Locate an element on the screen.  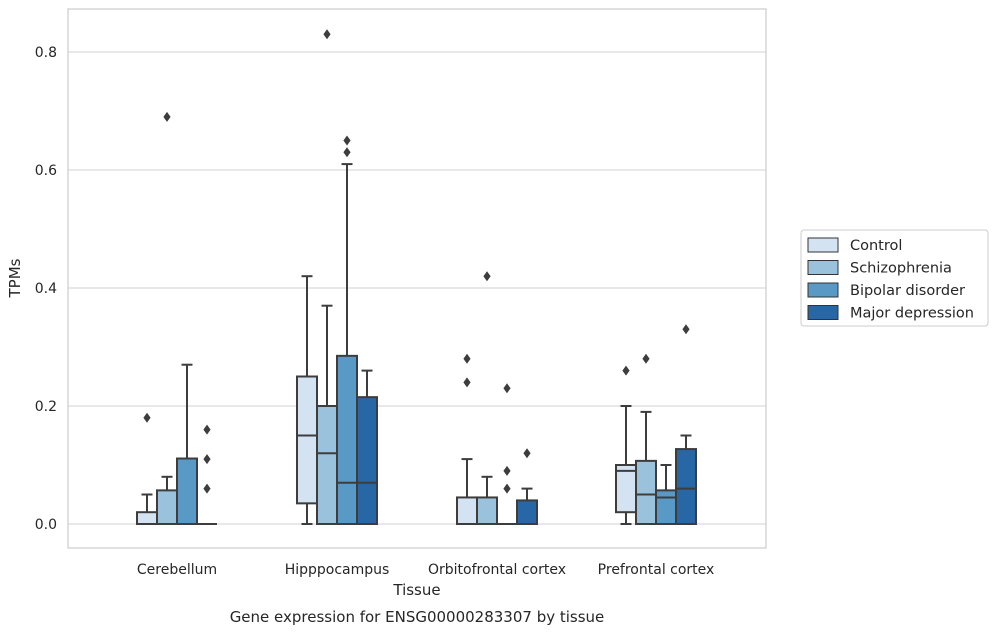
y-tick-label: 0.0 is located at coordinates (46, 525).